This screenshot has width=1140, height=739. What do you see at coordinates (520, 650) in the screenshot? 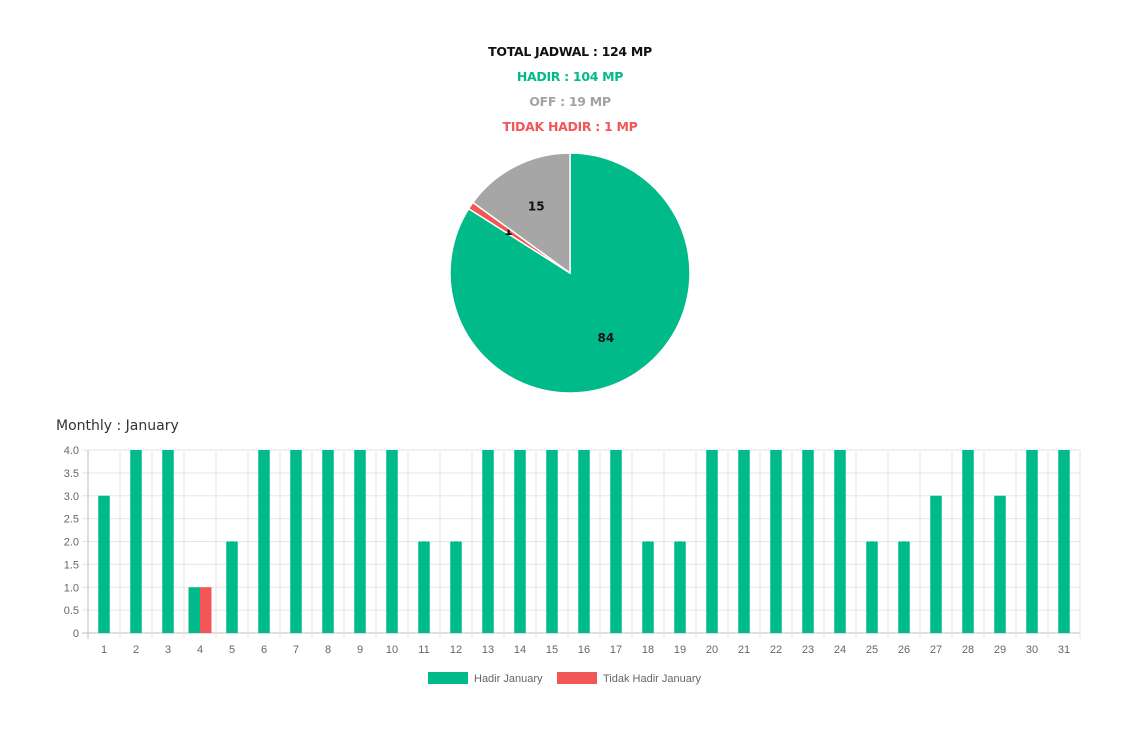
I see `x-tick-label: 14` at bounding box center [520, 650].